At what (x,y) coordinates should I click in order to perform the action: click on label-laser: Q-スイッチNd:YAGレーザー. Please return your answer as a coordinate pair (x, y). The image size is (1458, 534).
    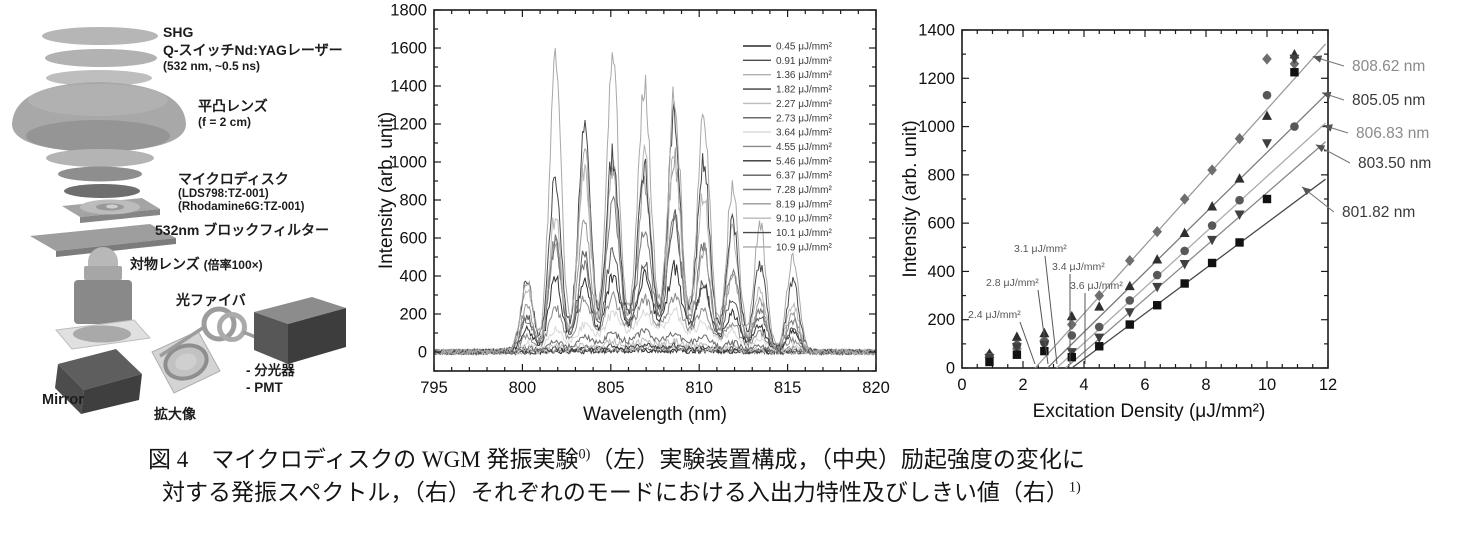
    Looking at the image, I should click on (253, 50).